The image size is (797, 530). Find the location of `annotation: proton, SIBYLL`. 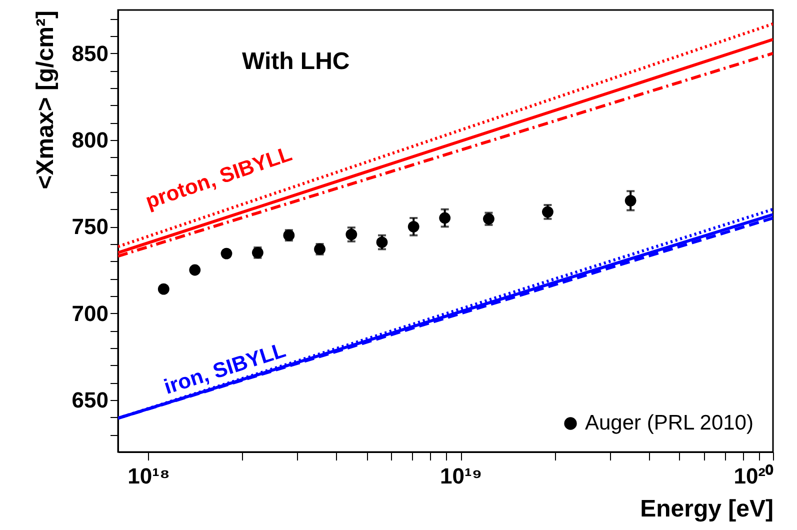

annotation: proton, SIBYLL is located at coordinates (219, 178).